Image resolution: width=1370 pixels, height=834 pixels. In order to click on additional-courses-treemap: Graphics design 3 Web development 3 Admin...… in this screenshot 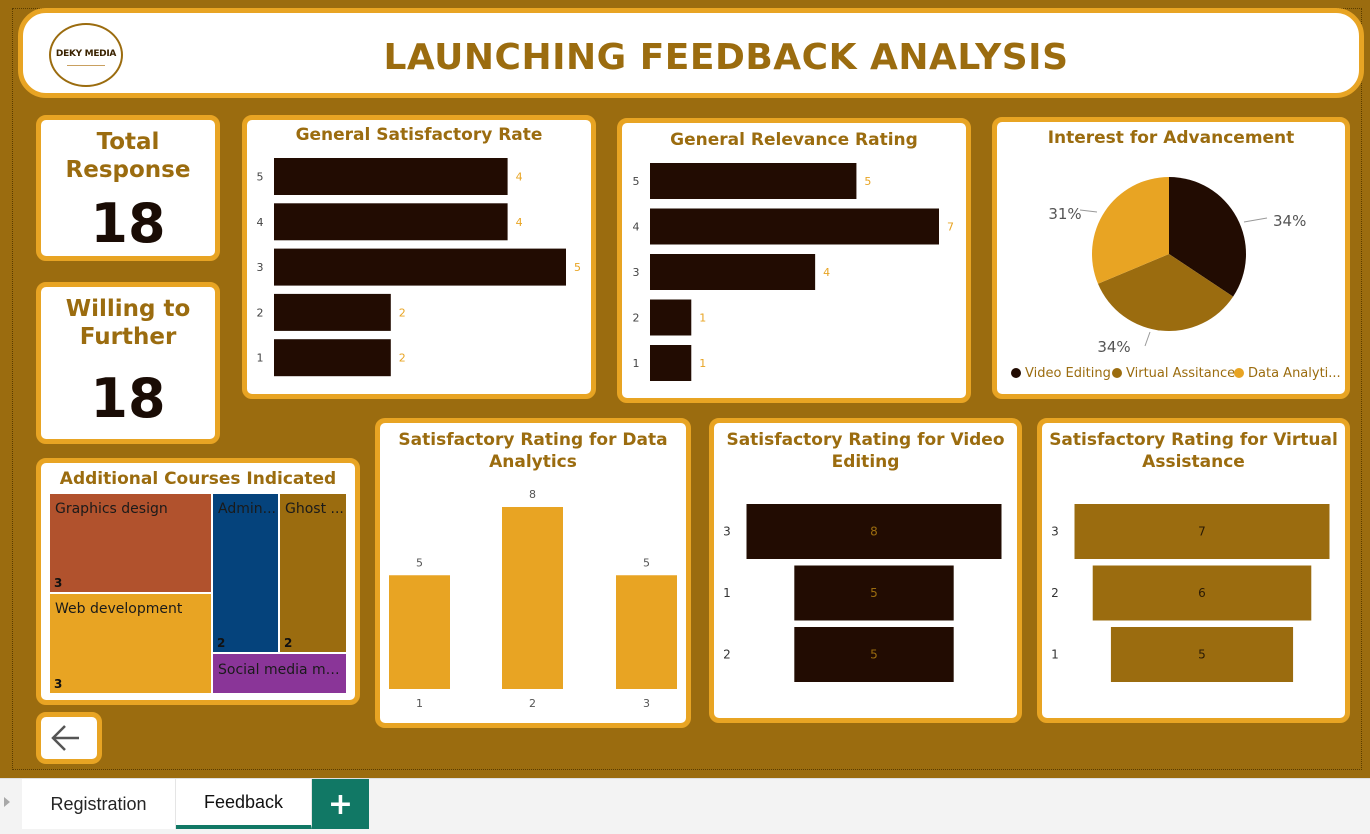, I will do `click(200, 594)`.